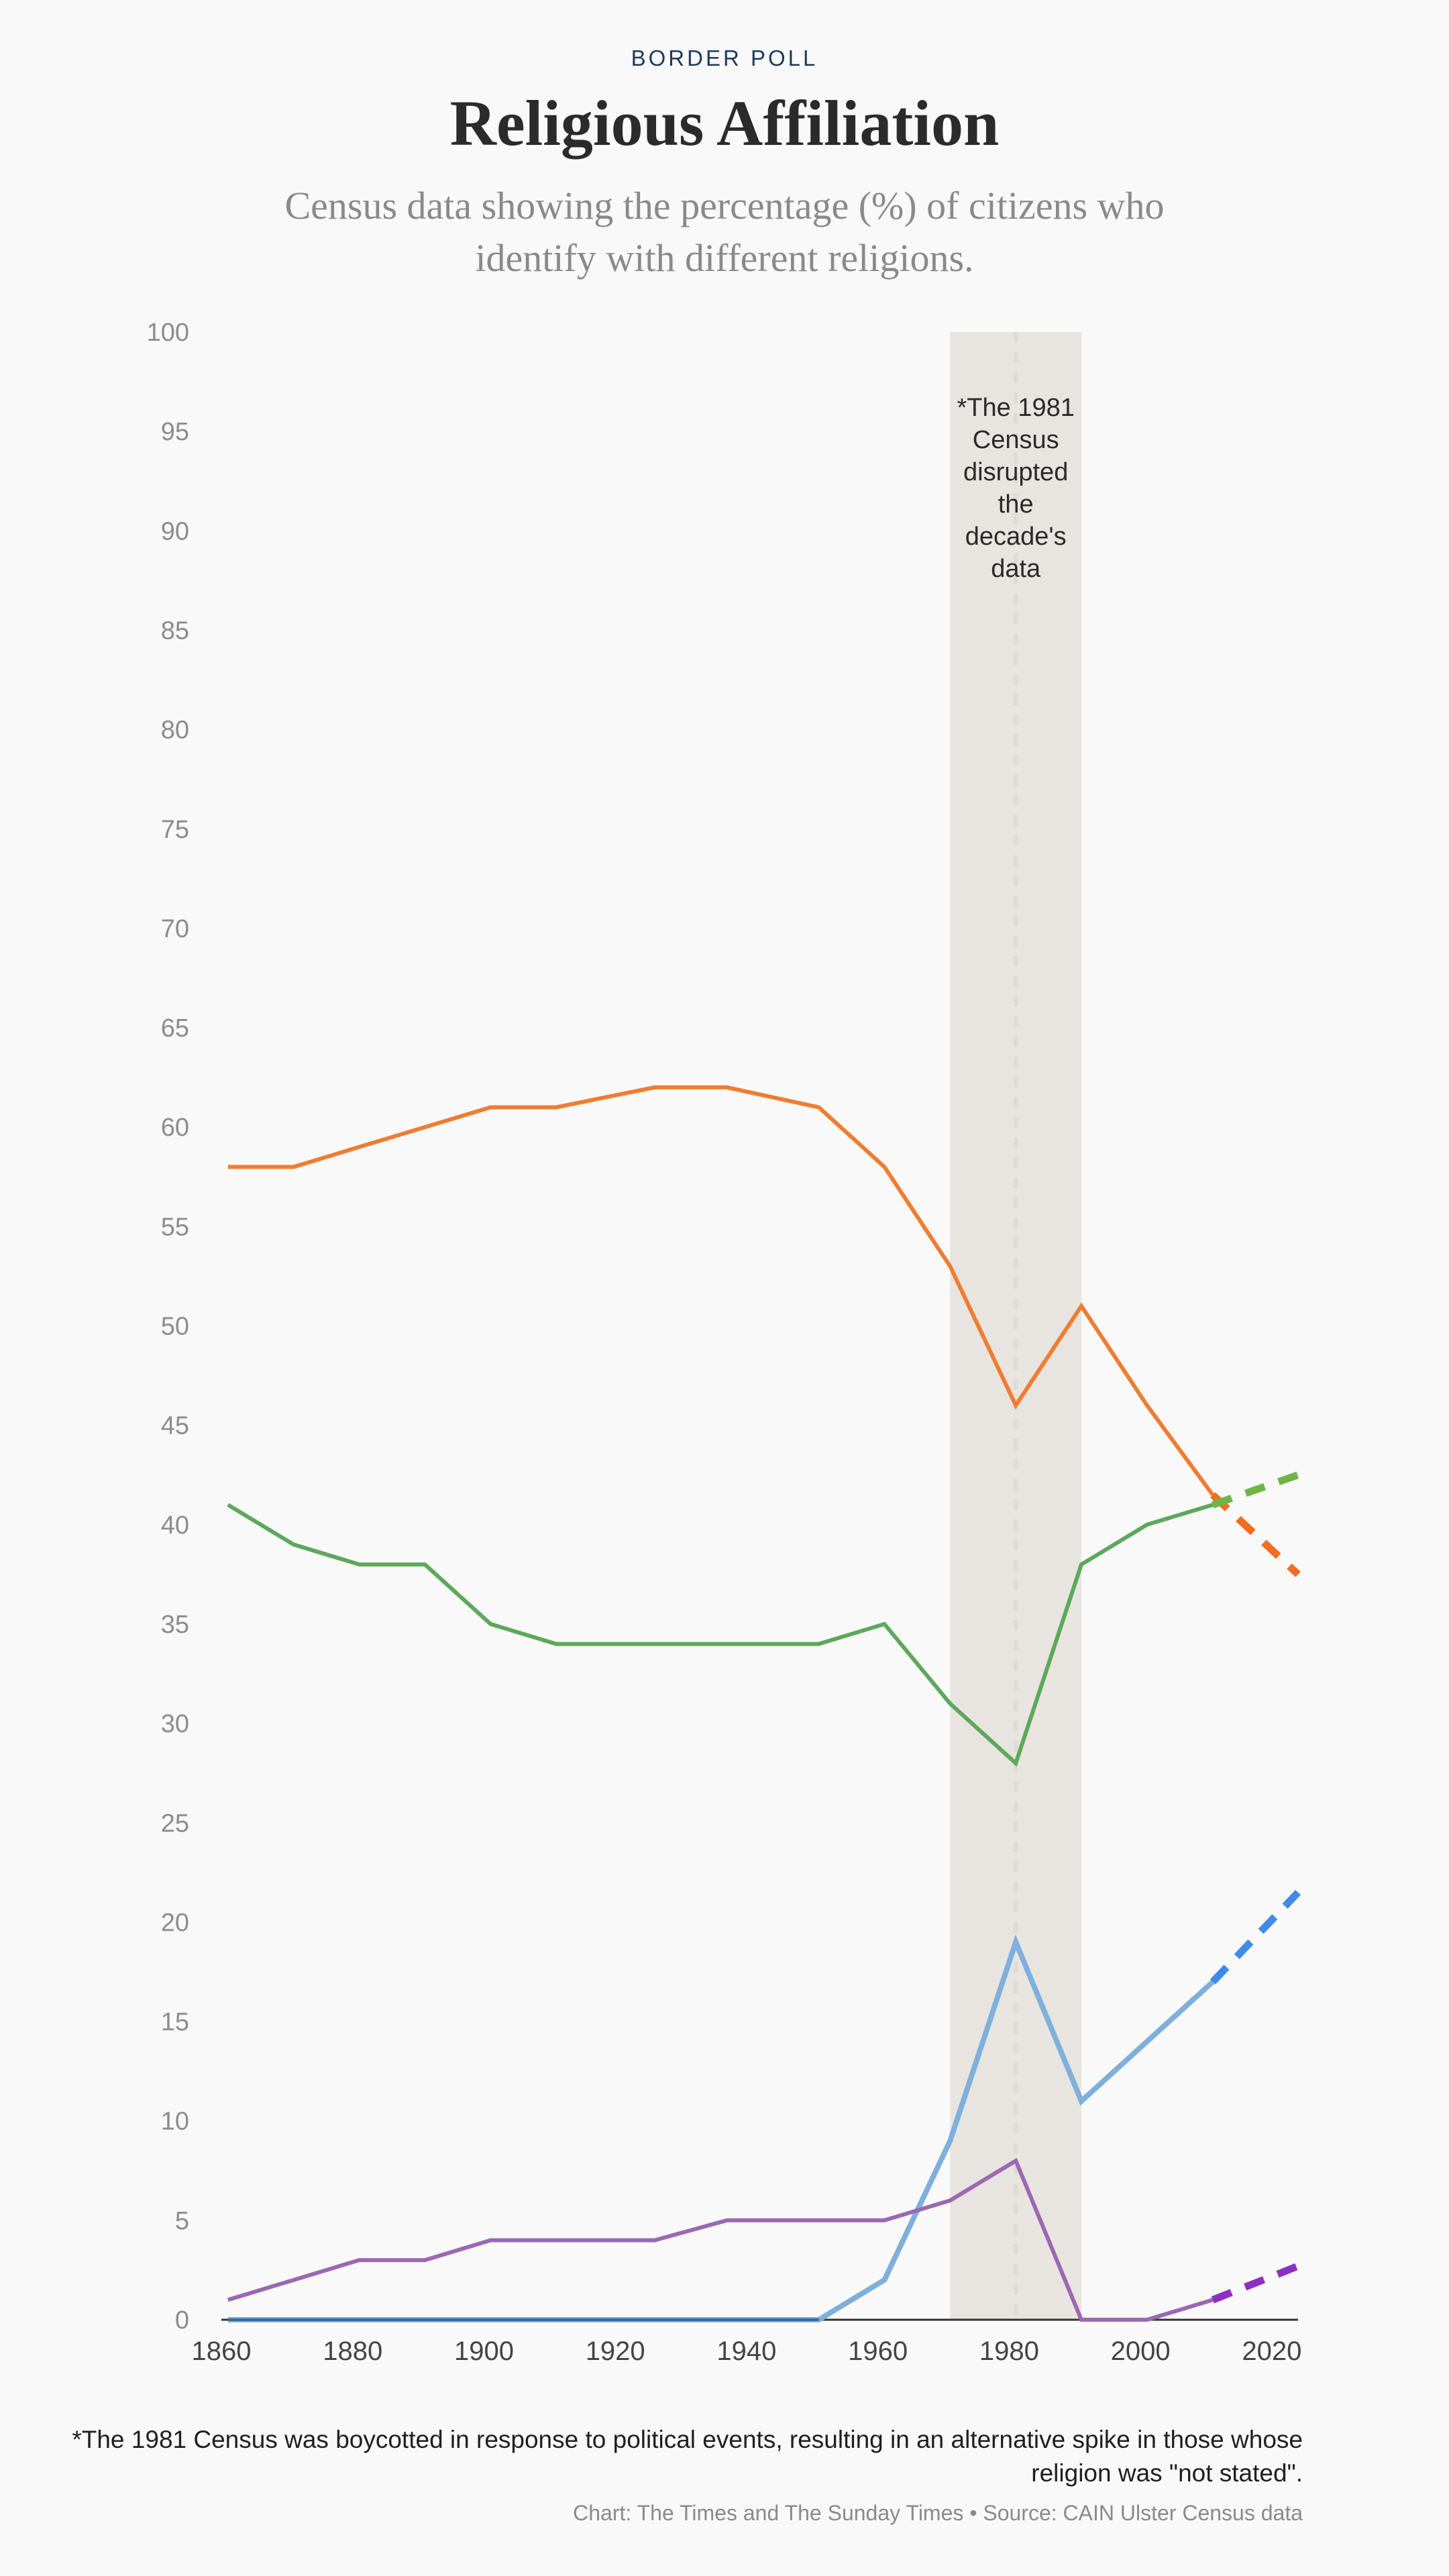  Describe the element at coordinates (878, 2351) in the screenshot. I see `x-tick-label: 1960` at that location.